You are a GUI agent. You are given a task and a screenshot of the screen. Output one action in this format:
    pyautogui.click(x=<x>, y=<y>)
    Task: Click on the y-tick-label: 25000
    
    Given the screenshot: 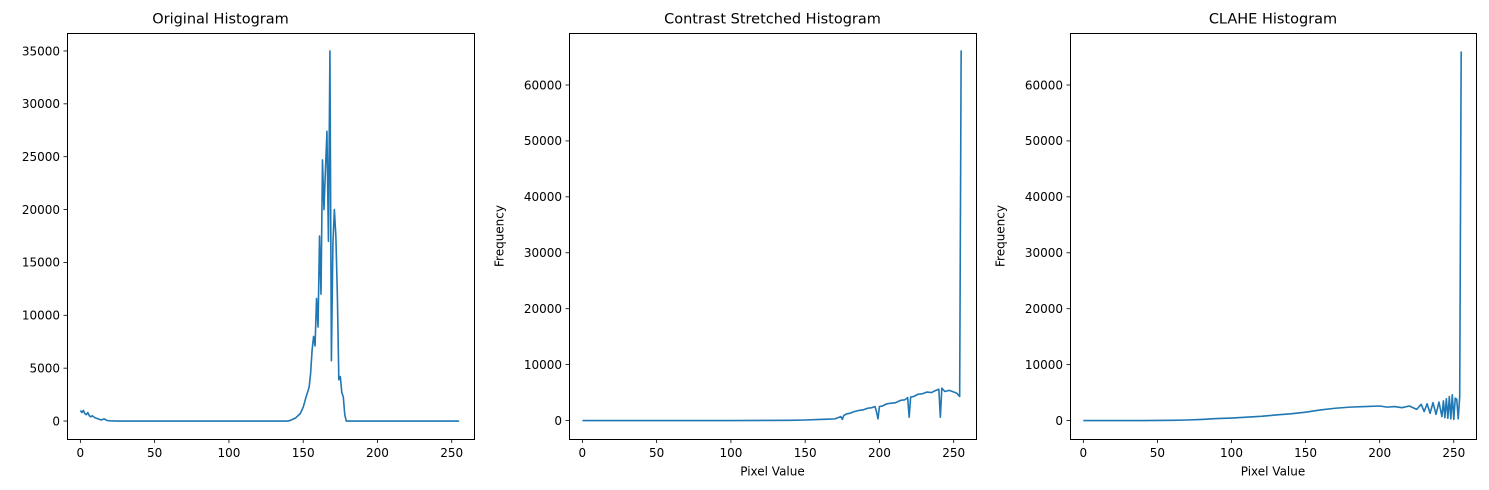 What is the action you would take?
    pyautogui.click(x=41, y=157)
    